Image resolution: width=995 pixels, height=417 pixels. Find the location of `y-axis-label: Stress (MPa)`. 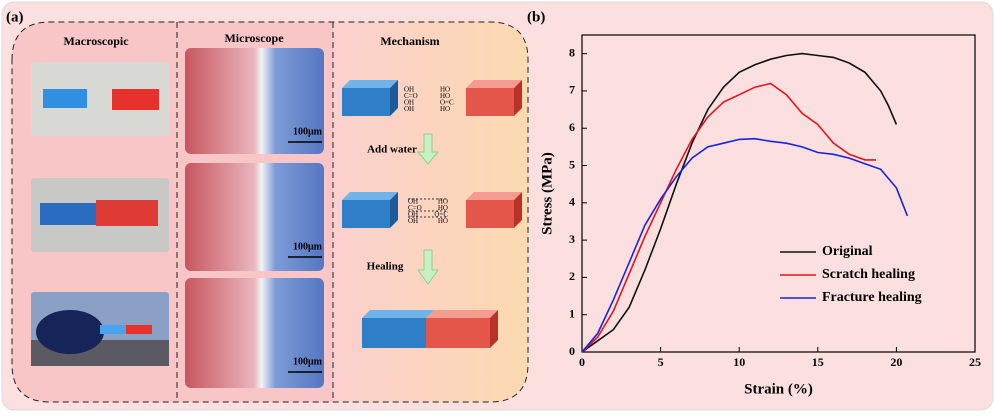

y-axis-label: Stress (MPa) is located at coordinates (547, 193).